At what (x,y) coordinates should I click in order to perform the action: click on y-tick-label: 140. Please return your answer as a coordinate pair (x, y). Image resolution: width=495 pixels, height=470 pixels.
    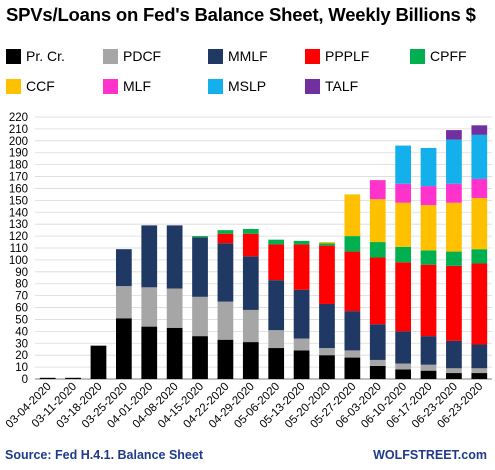
    Looking at the image, I should click on (18, 213).